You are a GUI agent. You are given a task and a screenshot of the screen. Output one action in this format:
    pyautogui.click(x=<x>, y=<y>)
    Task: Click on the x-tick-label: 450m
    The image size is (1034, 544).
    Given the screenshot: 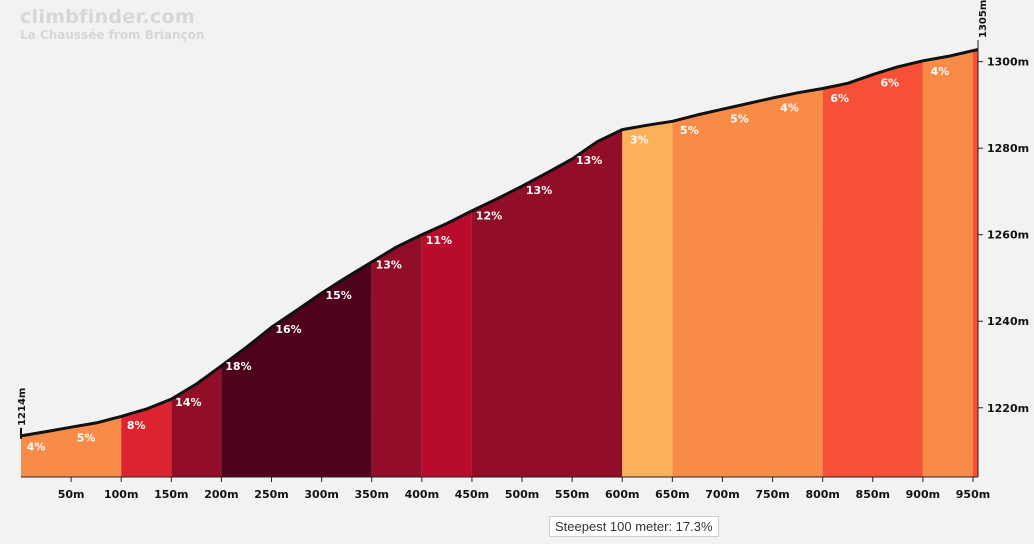 What is the action you would take?
    pyautogui.click(x=472, y=494)
    